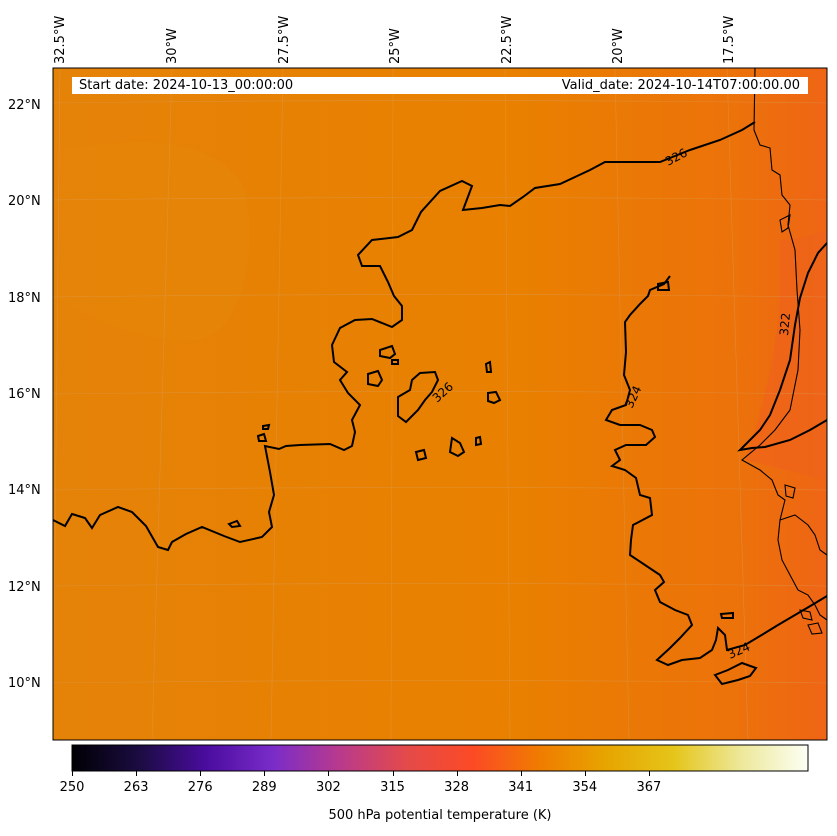  I want to click on colorbar-tick-label: 302, so click(328, 787).